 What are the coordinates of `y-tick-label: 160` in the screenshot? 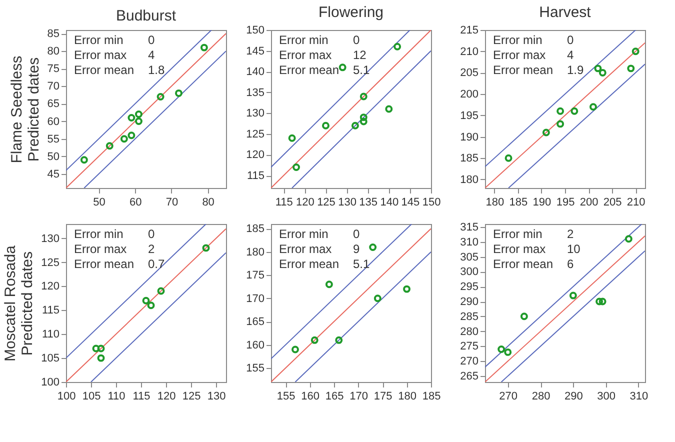 It's located at (255, 345).